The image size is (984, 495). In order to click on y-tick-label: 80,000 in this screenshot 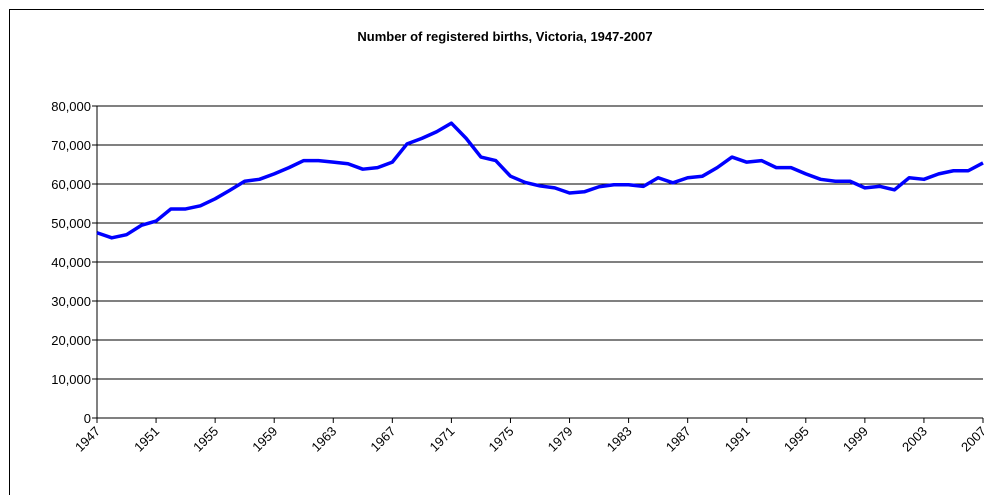, I will do `click(71, 106)`.